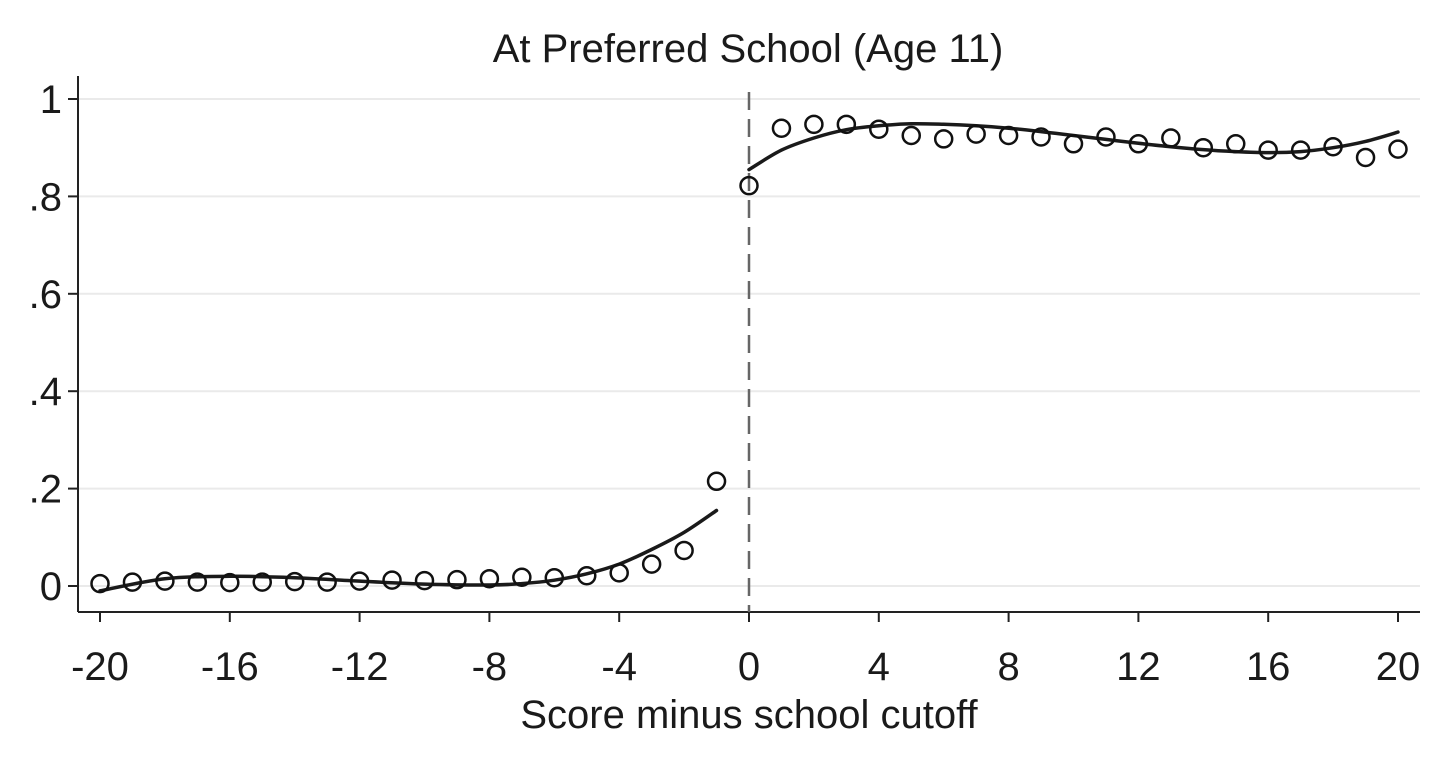 The width and height of the screenshot is (1456, 758). I want to click on y-tick-label: .2, so click(45, 490).